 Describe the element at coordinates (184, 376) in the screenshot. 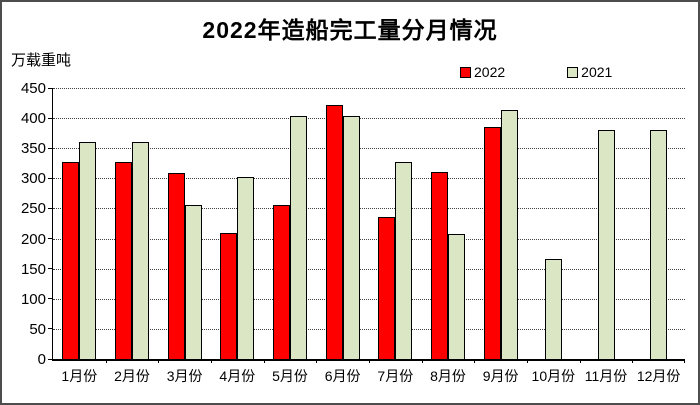

I see `x-axis-label: 3月份` at that location.